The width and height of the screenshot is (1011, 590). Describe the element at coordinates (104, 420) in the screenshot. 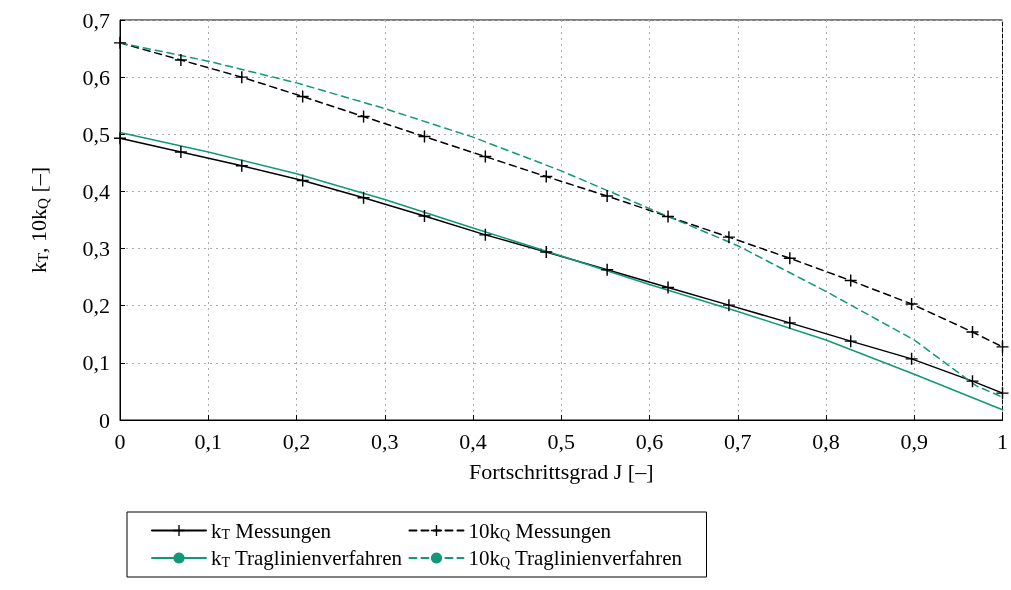

I see `y-tick-label: 0` at that location.